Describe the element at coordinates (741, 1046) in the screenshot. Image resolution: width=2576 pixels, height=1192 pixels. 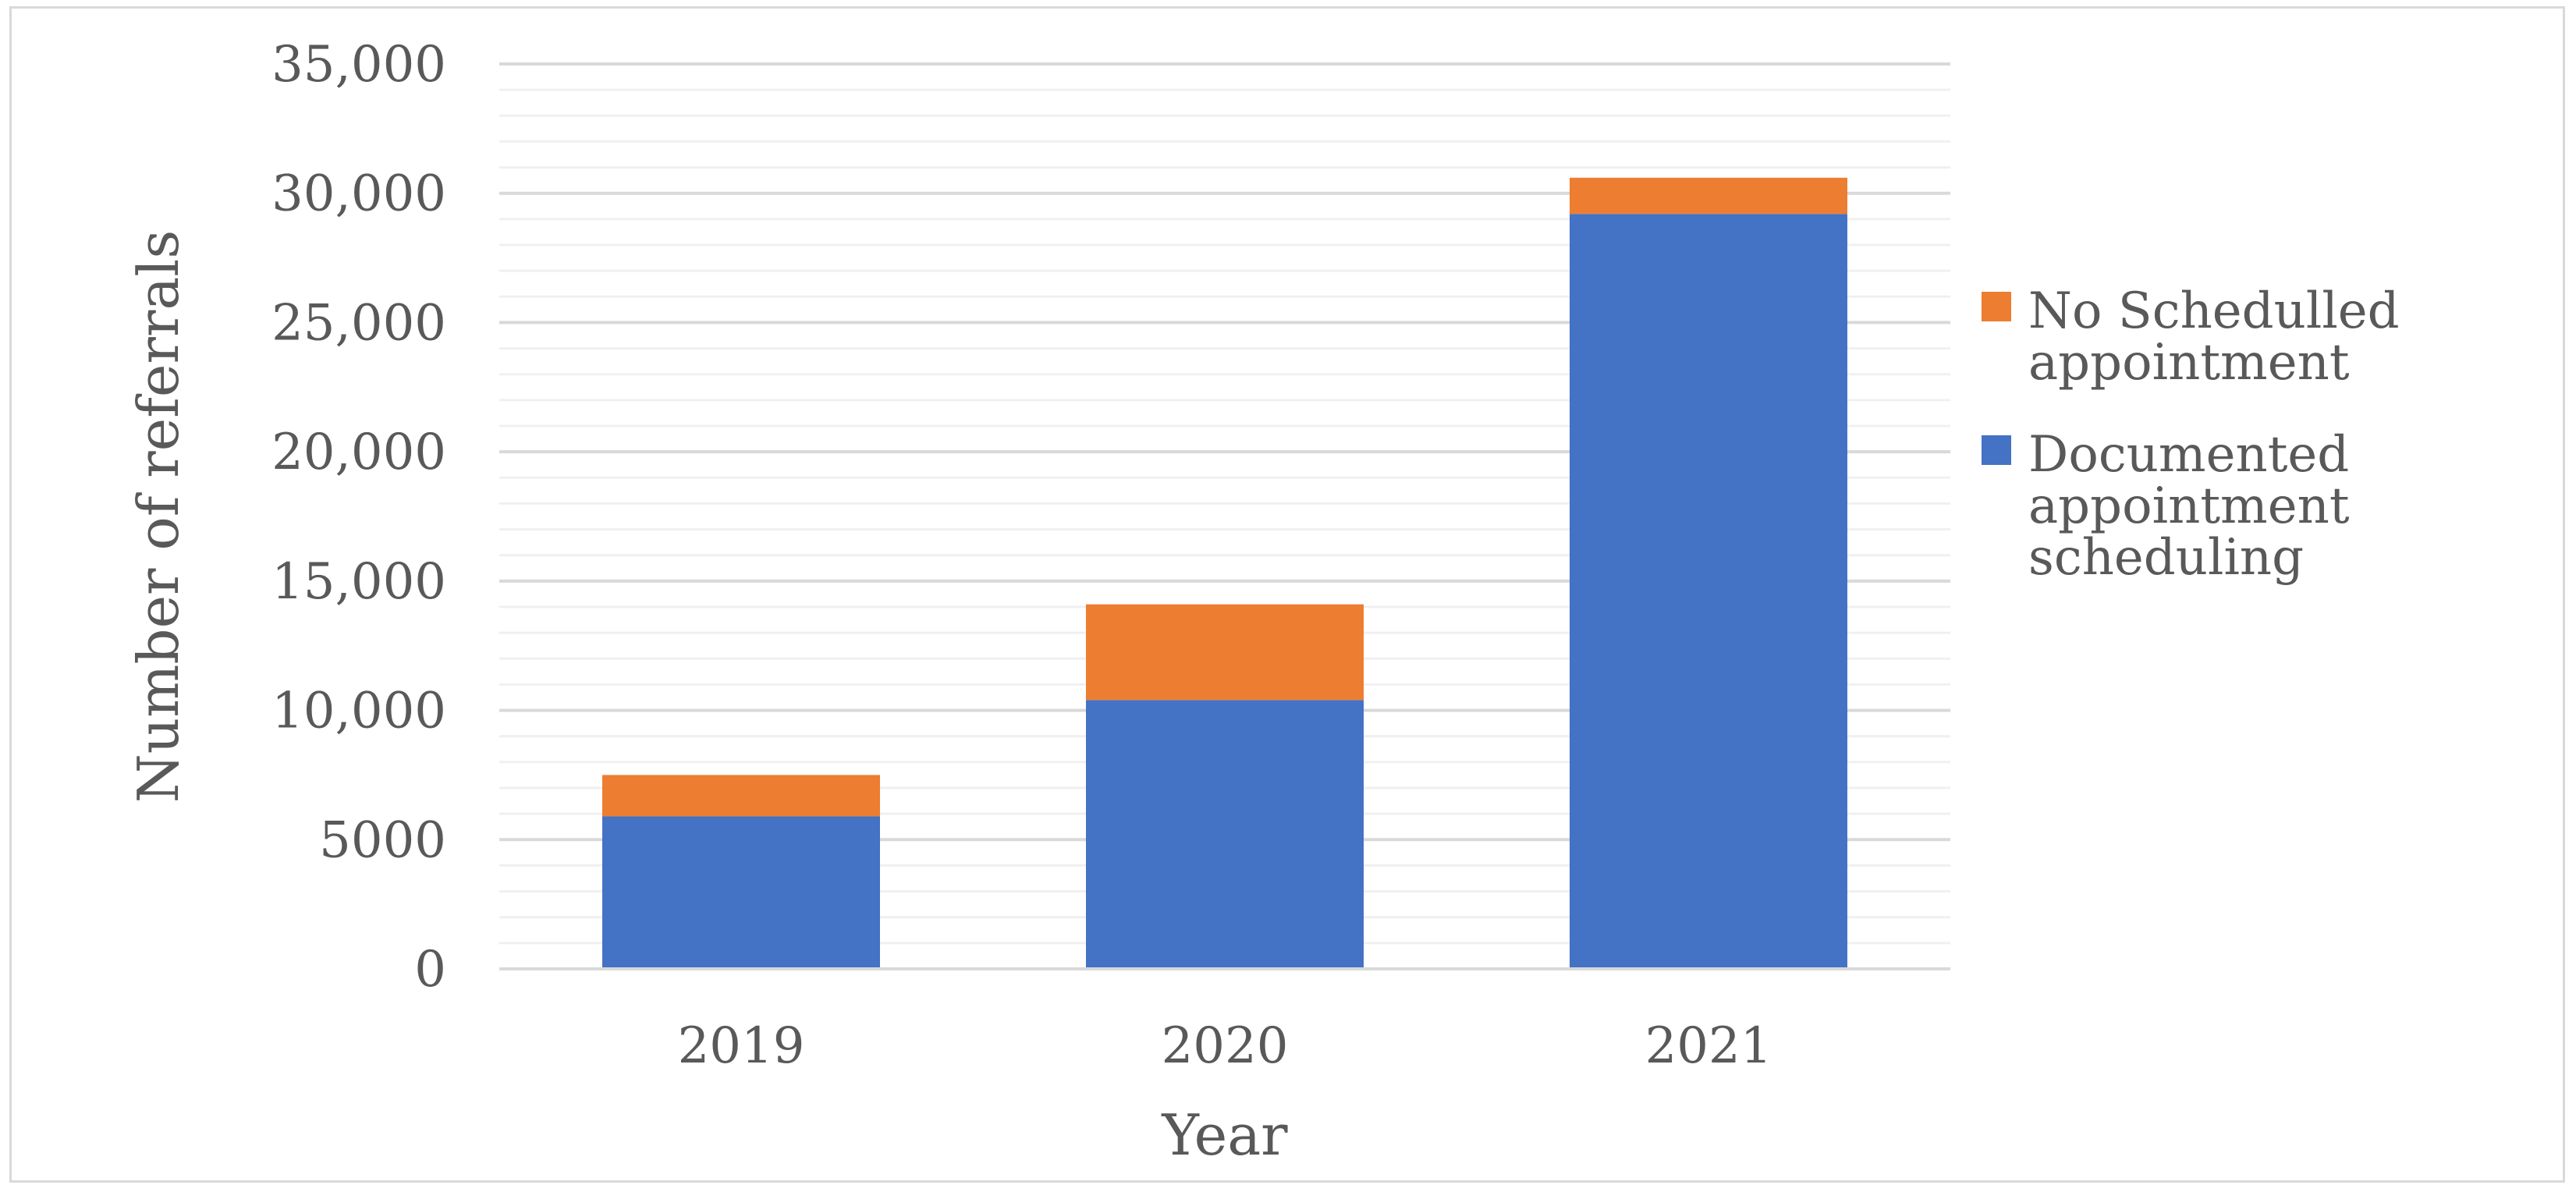
I see `x-tick-label: 2019` at that location.